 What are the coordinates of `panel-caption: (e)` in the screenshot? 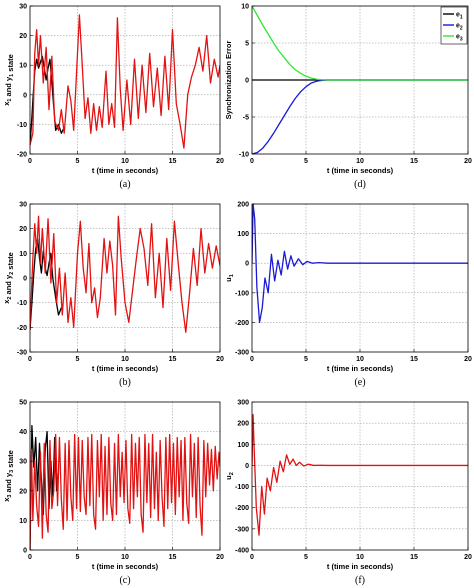 It's located at (359, 382).